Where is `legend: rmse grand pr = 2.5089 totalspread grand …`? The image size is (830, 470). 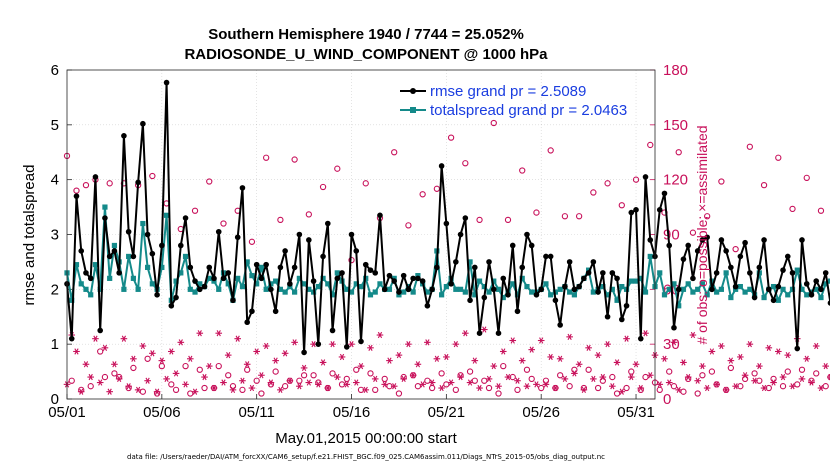
legend: rmse grand pr = 2.5089 totalspread grand … is located at coordinates (513, 101).